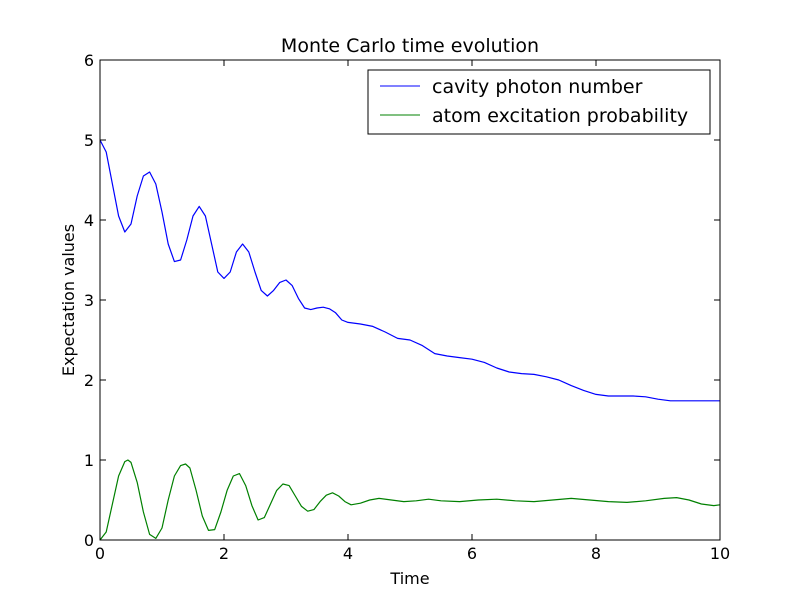 The image size is (800, 600). Describe the element at coordinates (472, 553) in the screenshot. I see `x-tick-label: 6` at that location.